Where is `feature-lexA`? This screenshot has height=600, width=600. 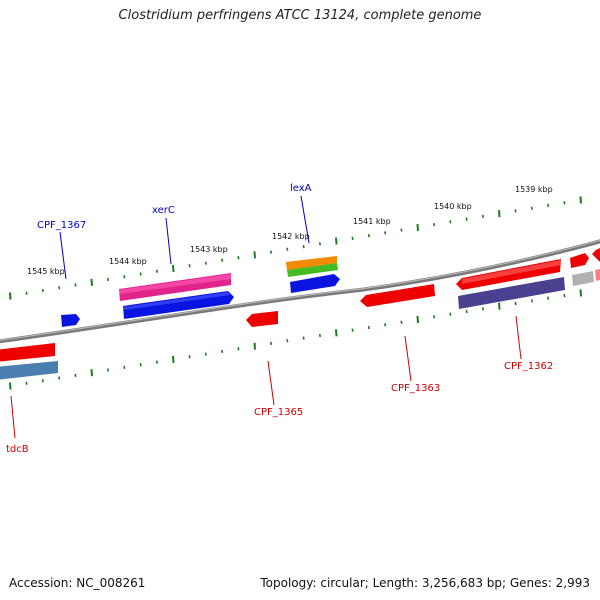
feature-lexA is located at coordinates (313, 274).